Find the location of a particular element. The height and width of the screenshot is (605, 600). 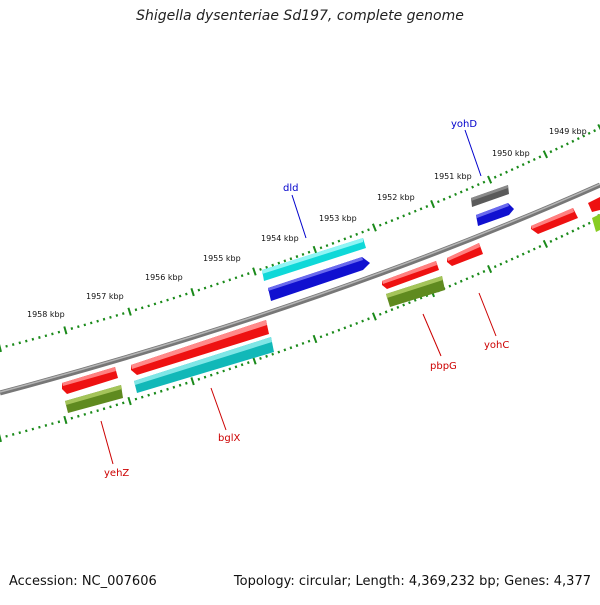

gene-yellowgreen-edge is located at coordinates (596, 223).